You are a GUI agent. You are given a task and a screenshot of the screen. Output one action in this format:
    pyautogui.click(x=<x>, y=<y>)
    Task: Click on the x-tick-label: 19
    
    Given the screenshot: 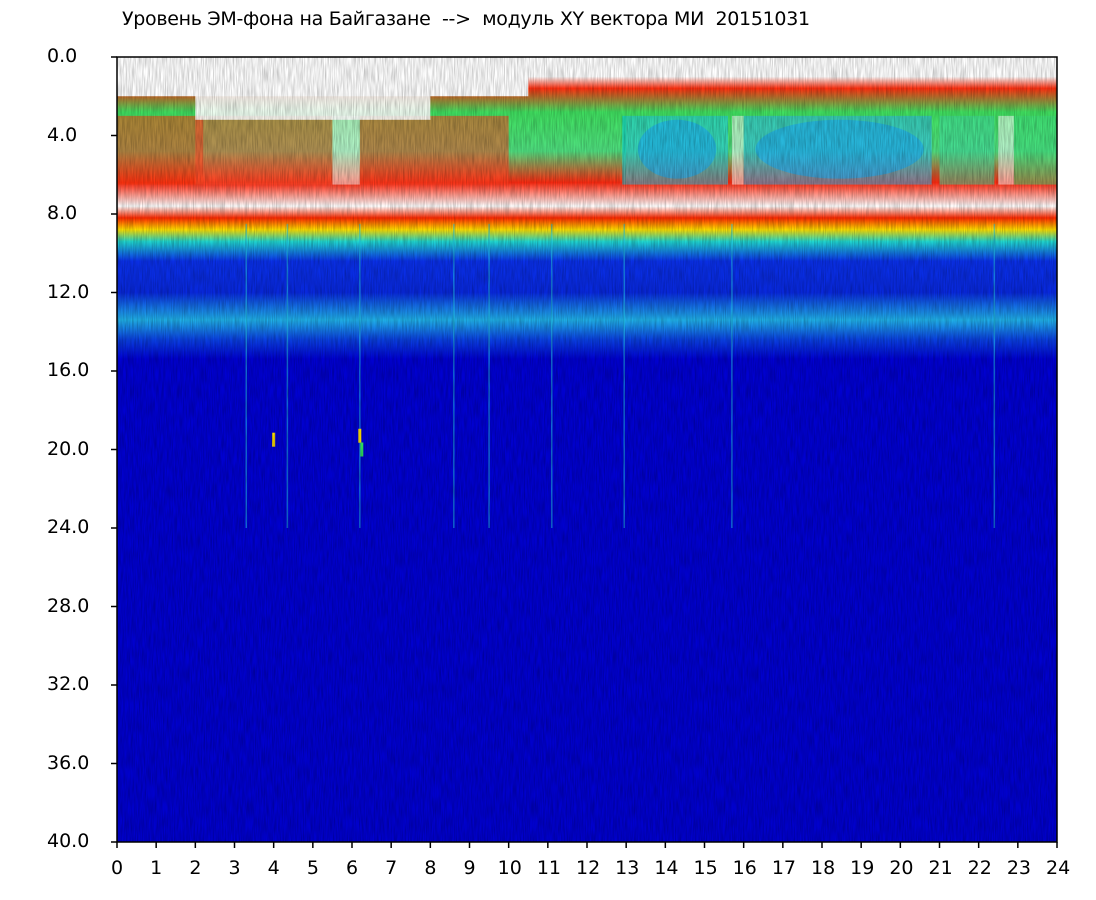 What is the action you would take?
    pyautogui.click(x=862, y=868)
    